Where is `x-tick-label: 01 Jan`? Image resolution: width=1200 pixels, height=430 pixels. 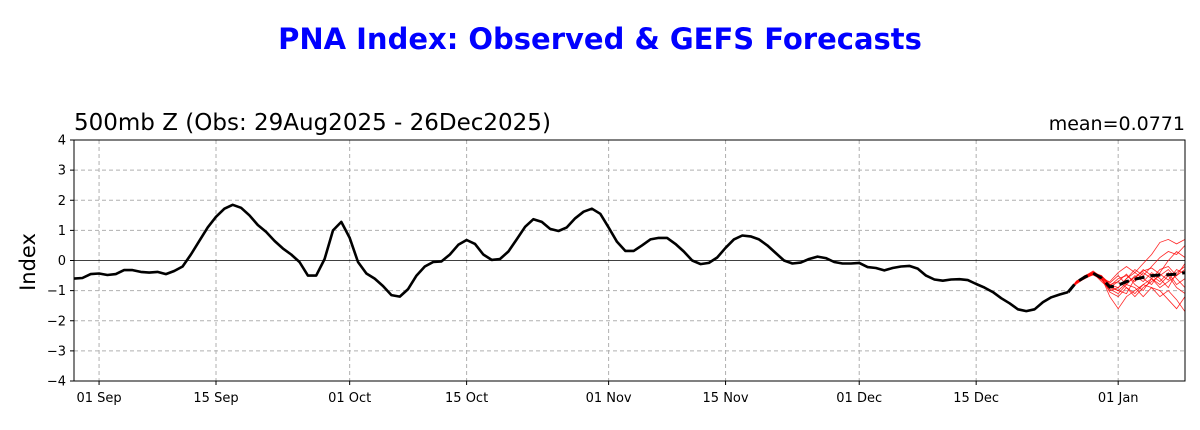 x-tick-label: 01 Jan is located at coordinates (1118, 398).